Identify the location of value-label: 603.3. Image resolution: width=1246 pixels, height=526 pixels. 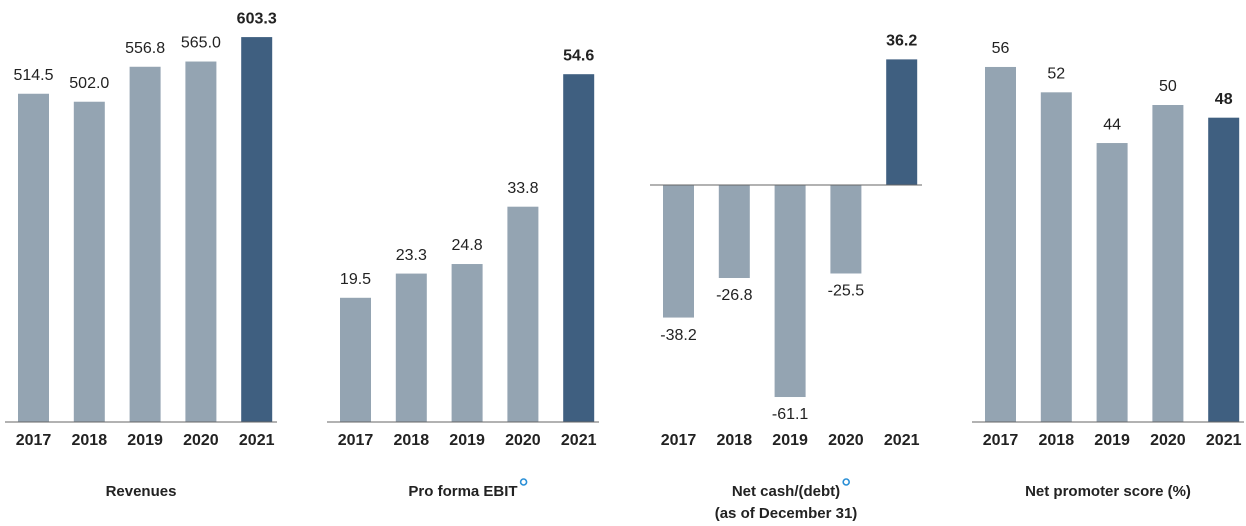
(257, 18).